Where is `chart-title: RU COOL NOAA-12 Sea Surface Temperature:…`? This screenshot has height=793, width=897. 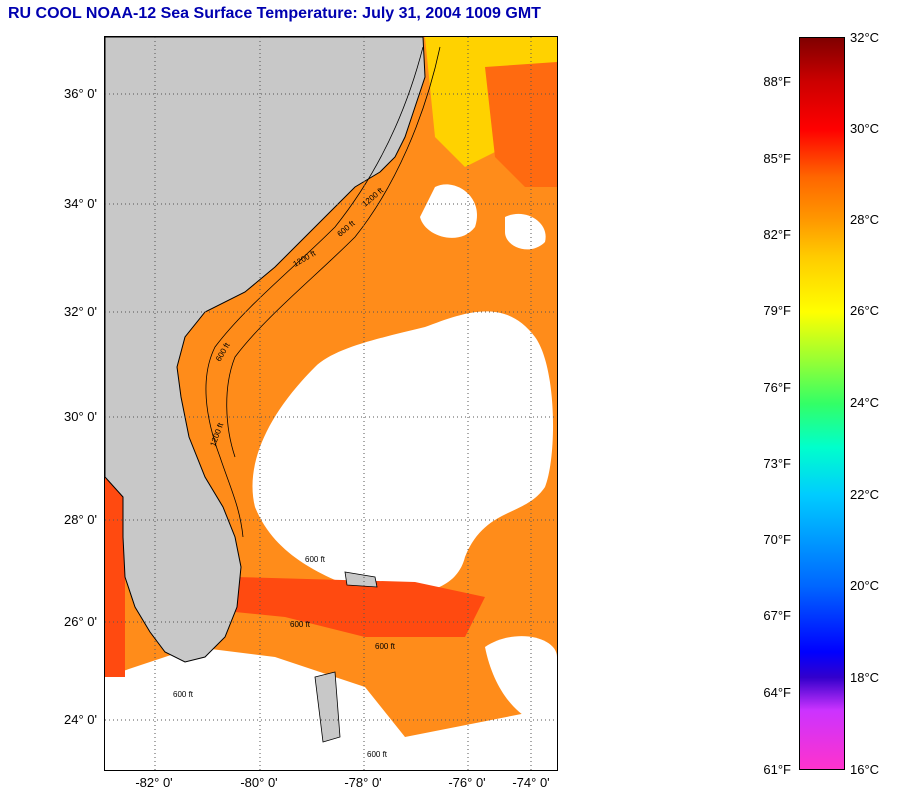 chart-title: RU COOL NOAA-12 Sea Surface Temperature:… is located at coordinates (274, 13).